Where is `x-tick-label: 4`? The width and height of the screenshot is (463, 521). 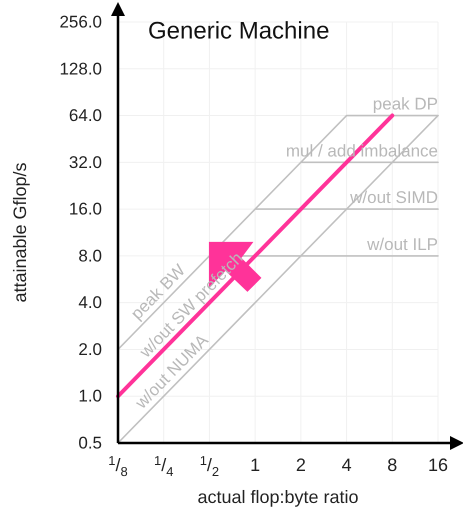
x-tick-label: 4 is located at coordinates (347, 465).